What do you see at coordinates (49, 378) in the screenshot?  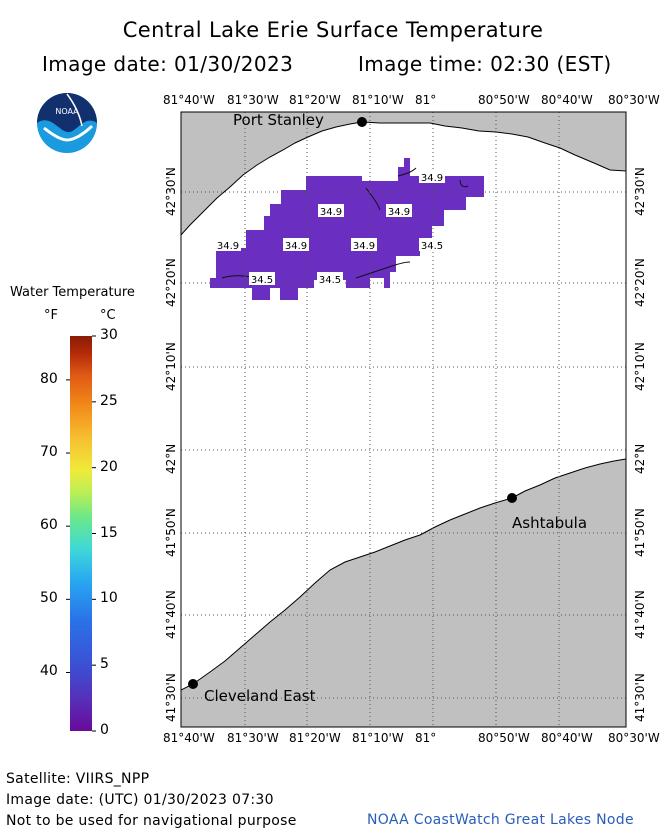 I see `fahrenheit-tick-label: 80` at bounding box center [49, 378].